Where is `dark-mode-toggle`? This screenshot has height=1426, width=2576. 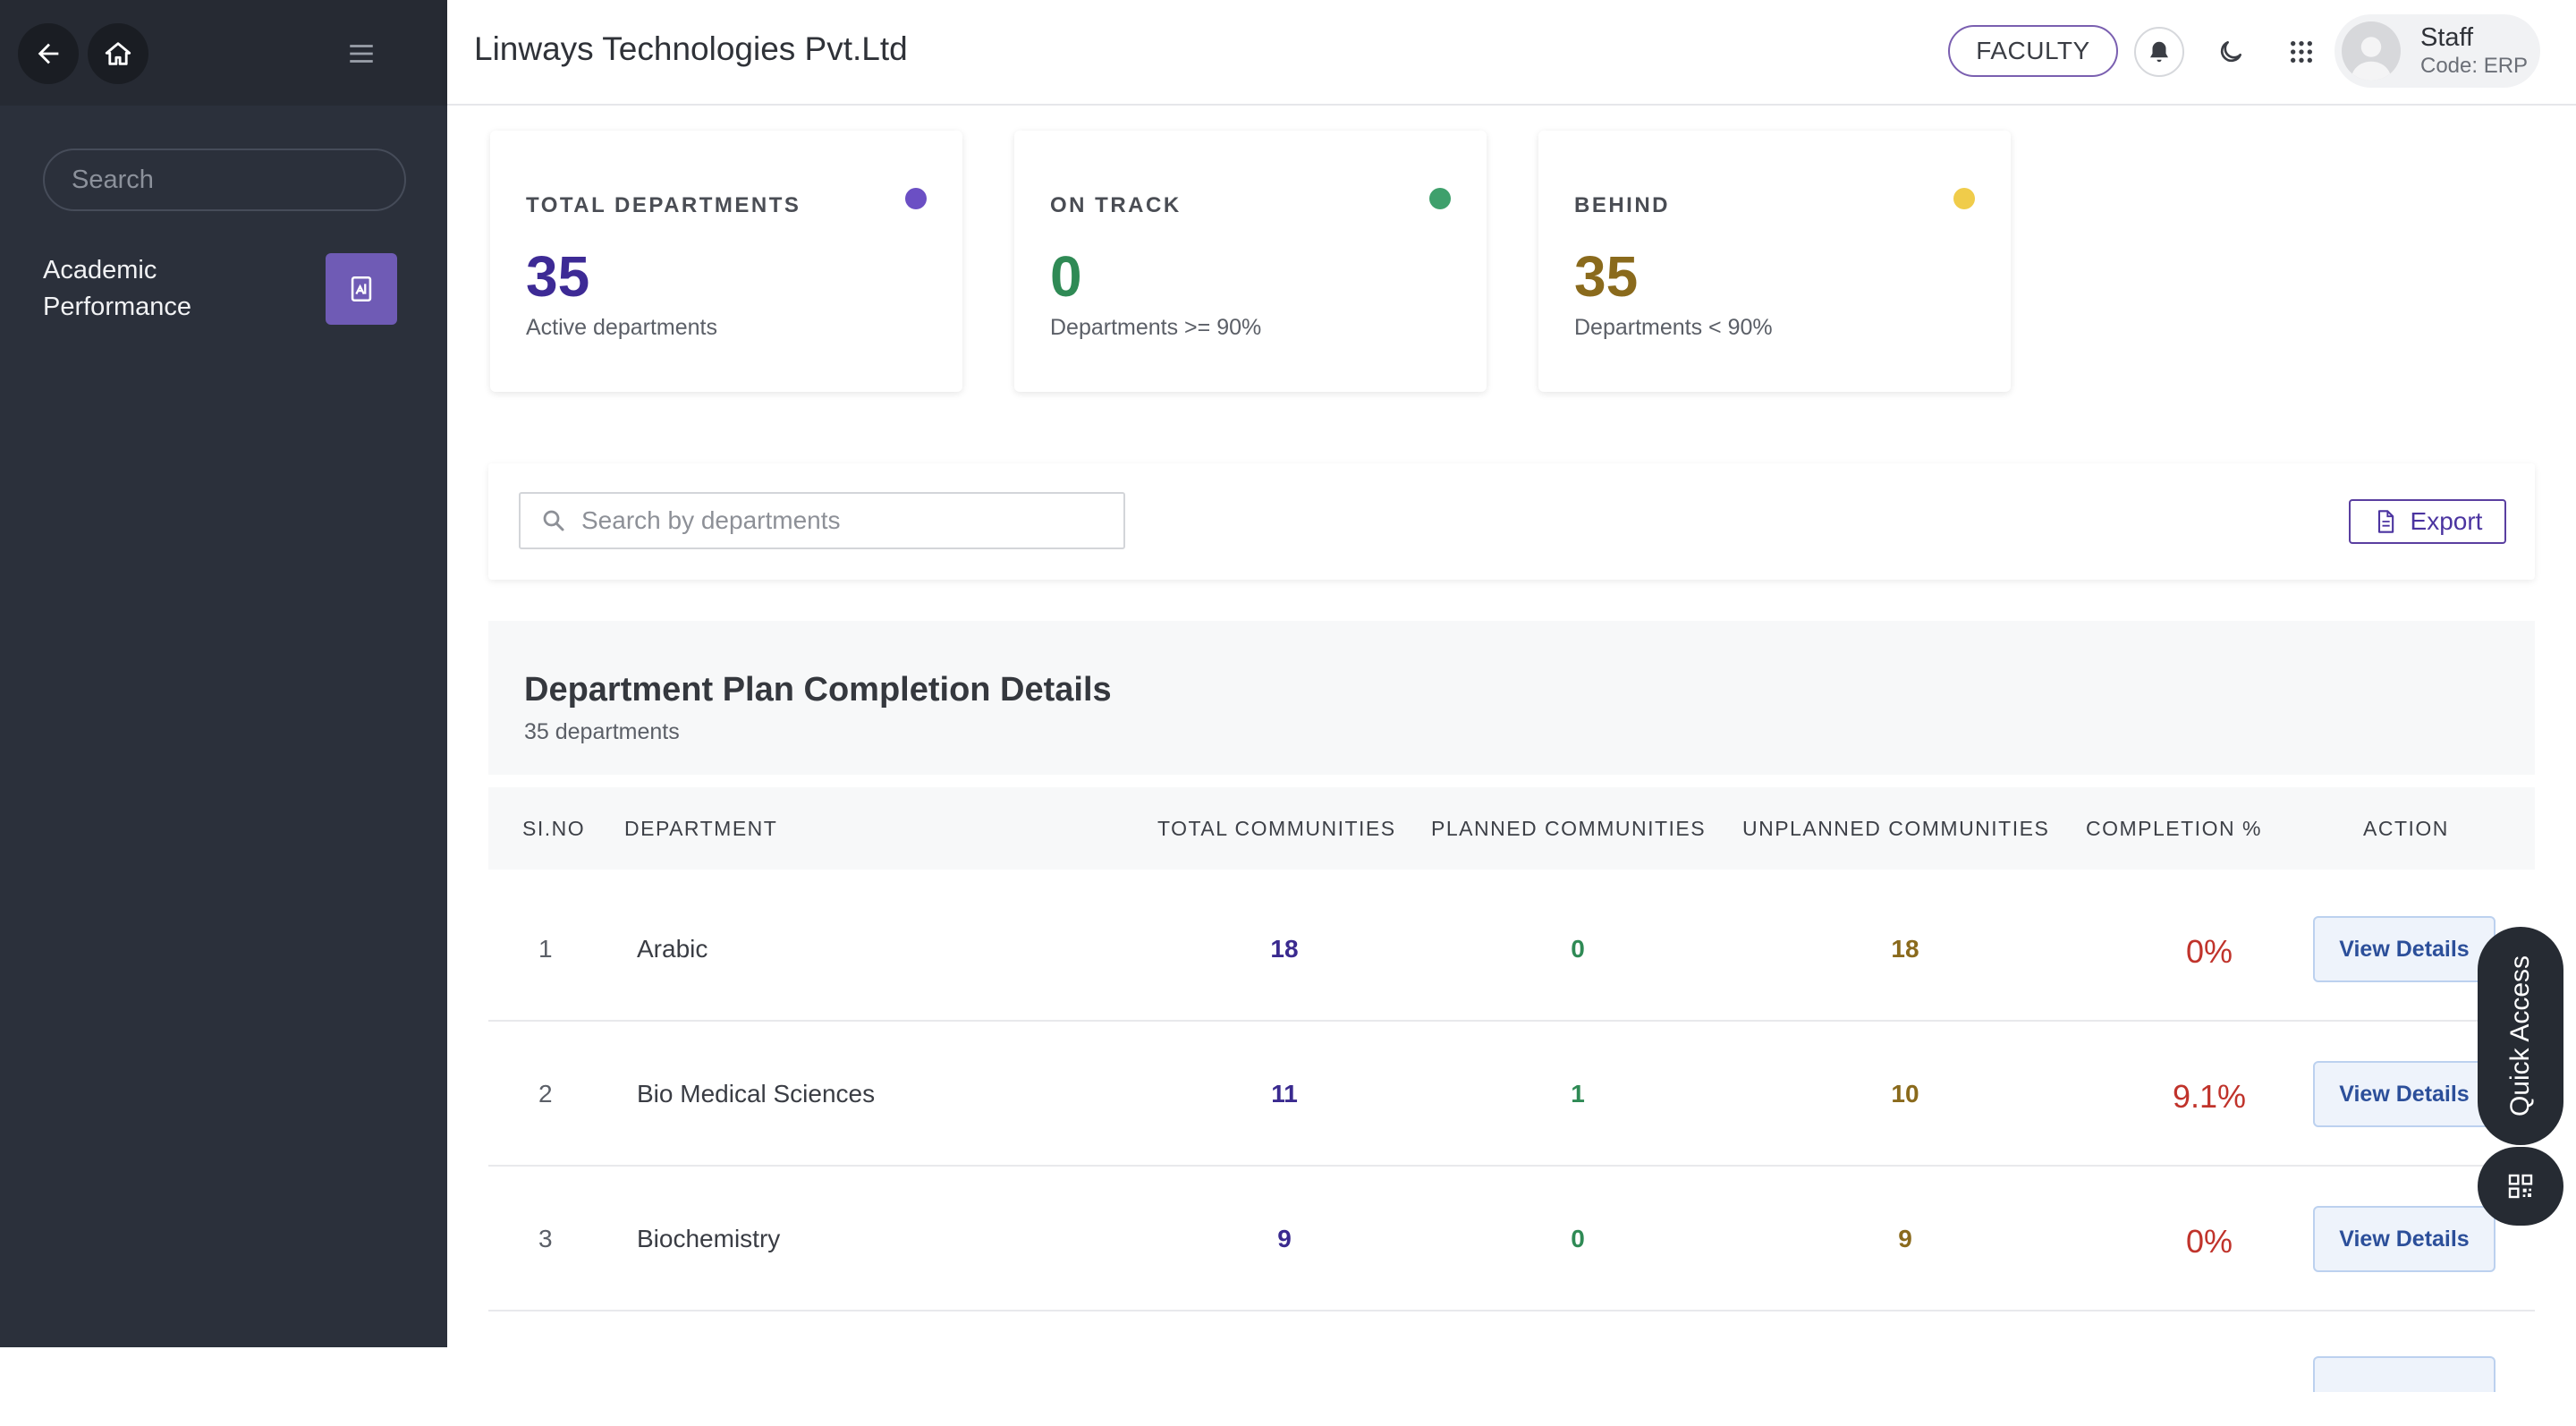 dark-mode-toggle is located at coordinates (2231, 52).